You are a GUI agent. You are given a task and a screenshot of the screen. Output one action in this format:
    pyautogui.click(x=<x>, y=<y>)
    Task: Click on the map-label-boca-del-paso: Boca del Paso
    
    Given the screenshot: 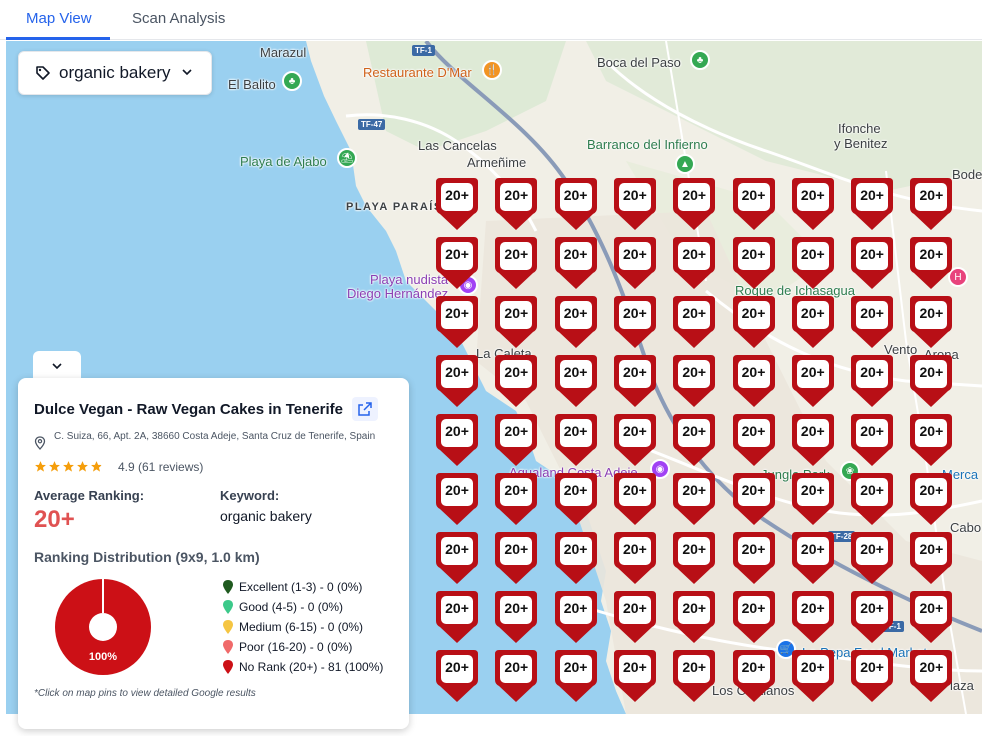 What is the action you would take?
    pyautogui.click(x=639, y=62)
    